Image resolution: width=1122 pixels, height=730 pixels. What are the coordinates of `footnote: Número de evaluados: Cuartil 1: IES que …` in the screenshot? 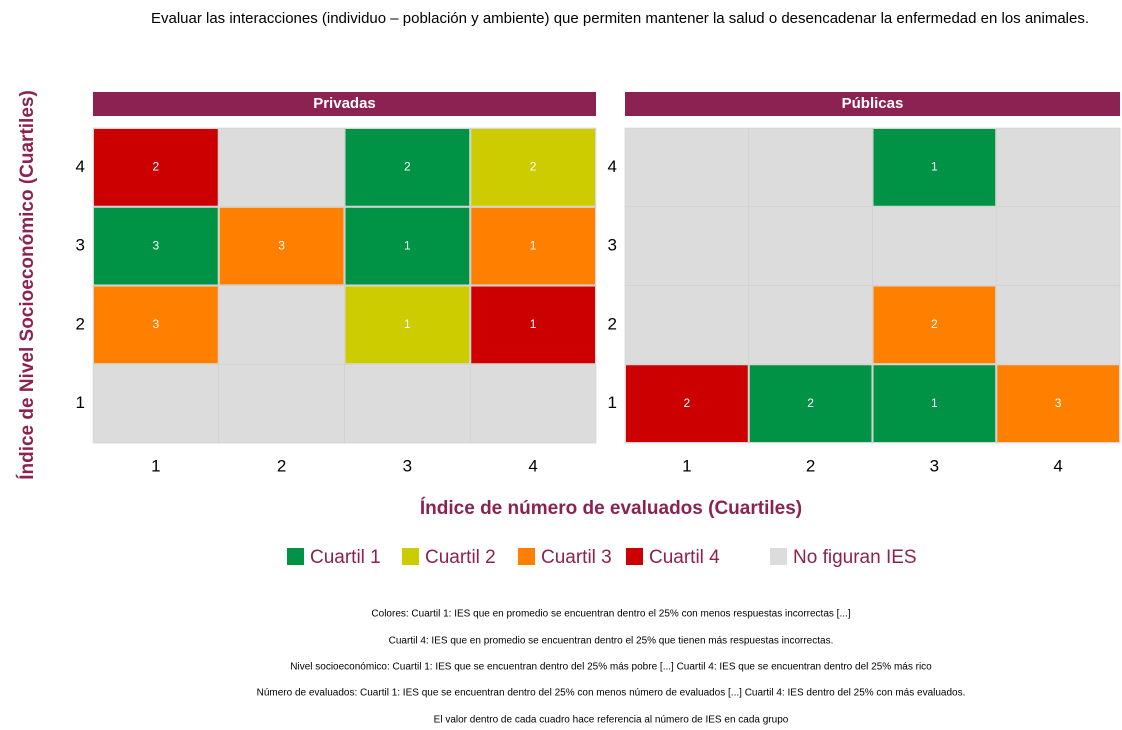 It's located at (611, 693).